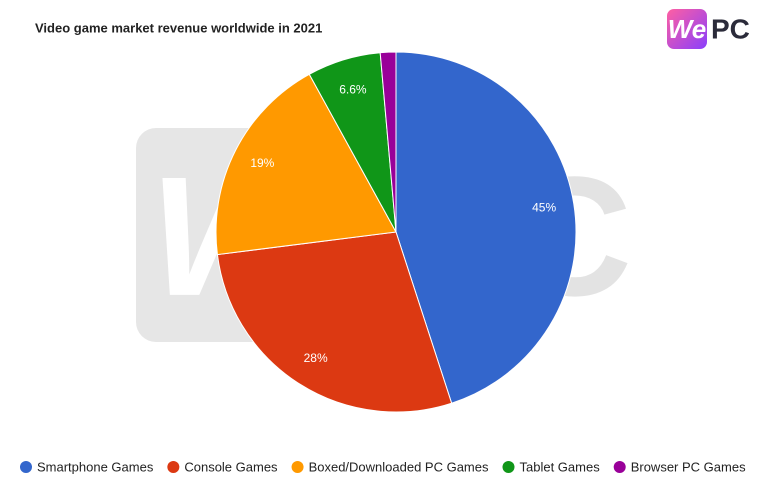 This screenshot has width=768, height=499. I want to click on legend-label: Tablet Games, so click(560, 466).